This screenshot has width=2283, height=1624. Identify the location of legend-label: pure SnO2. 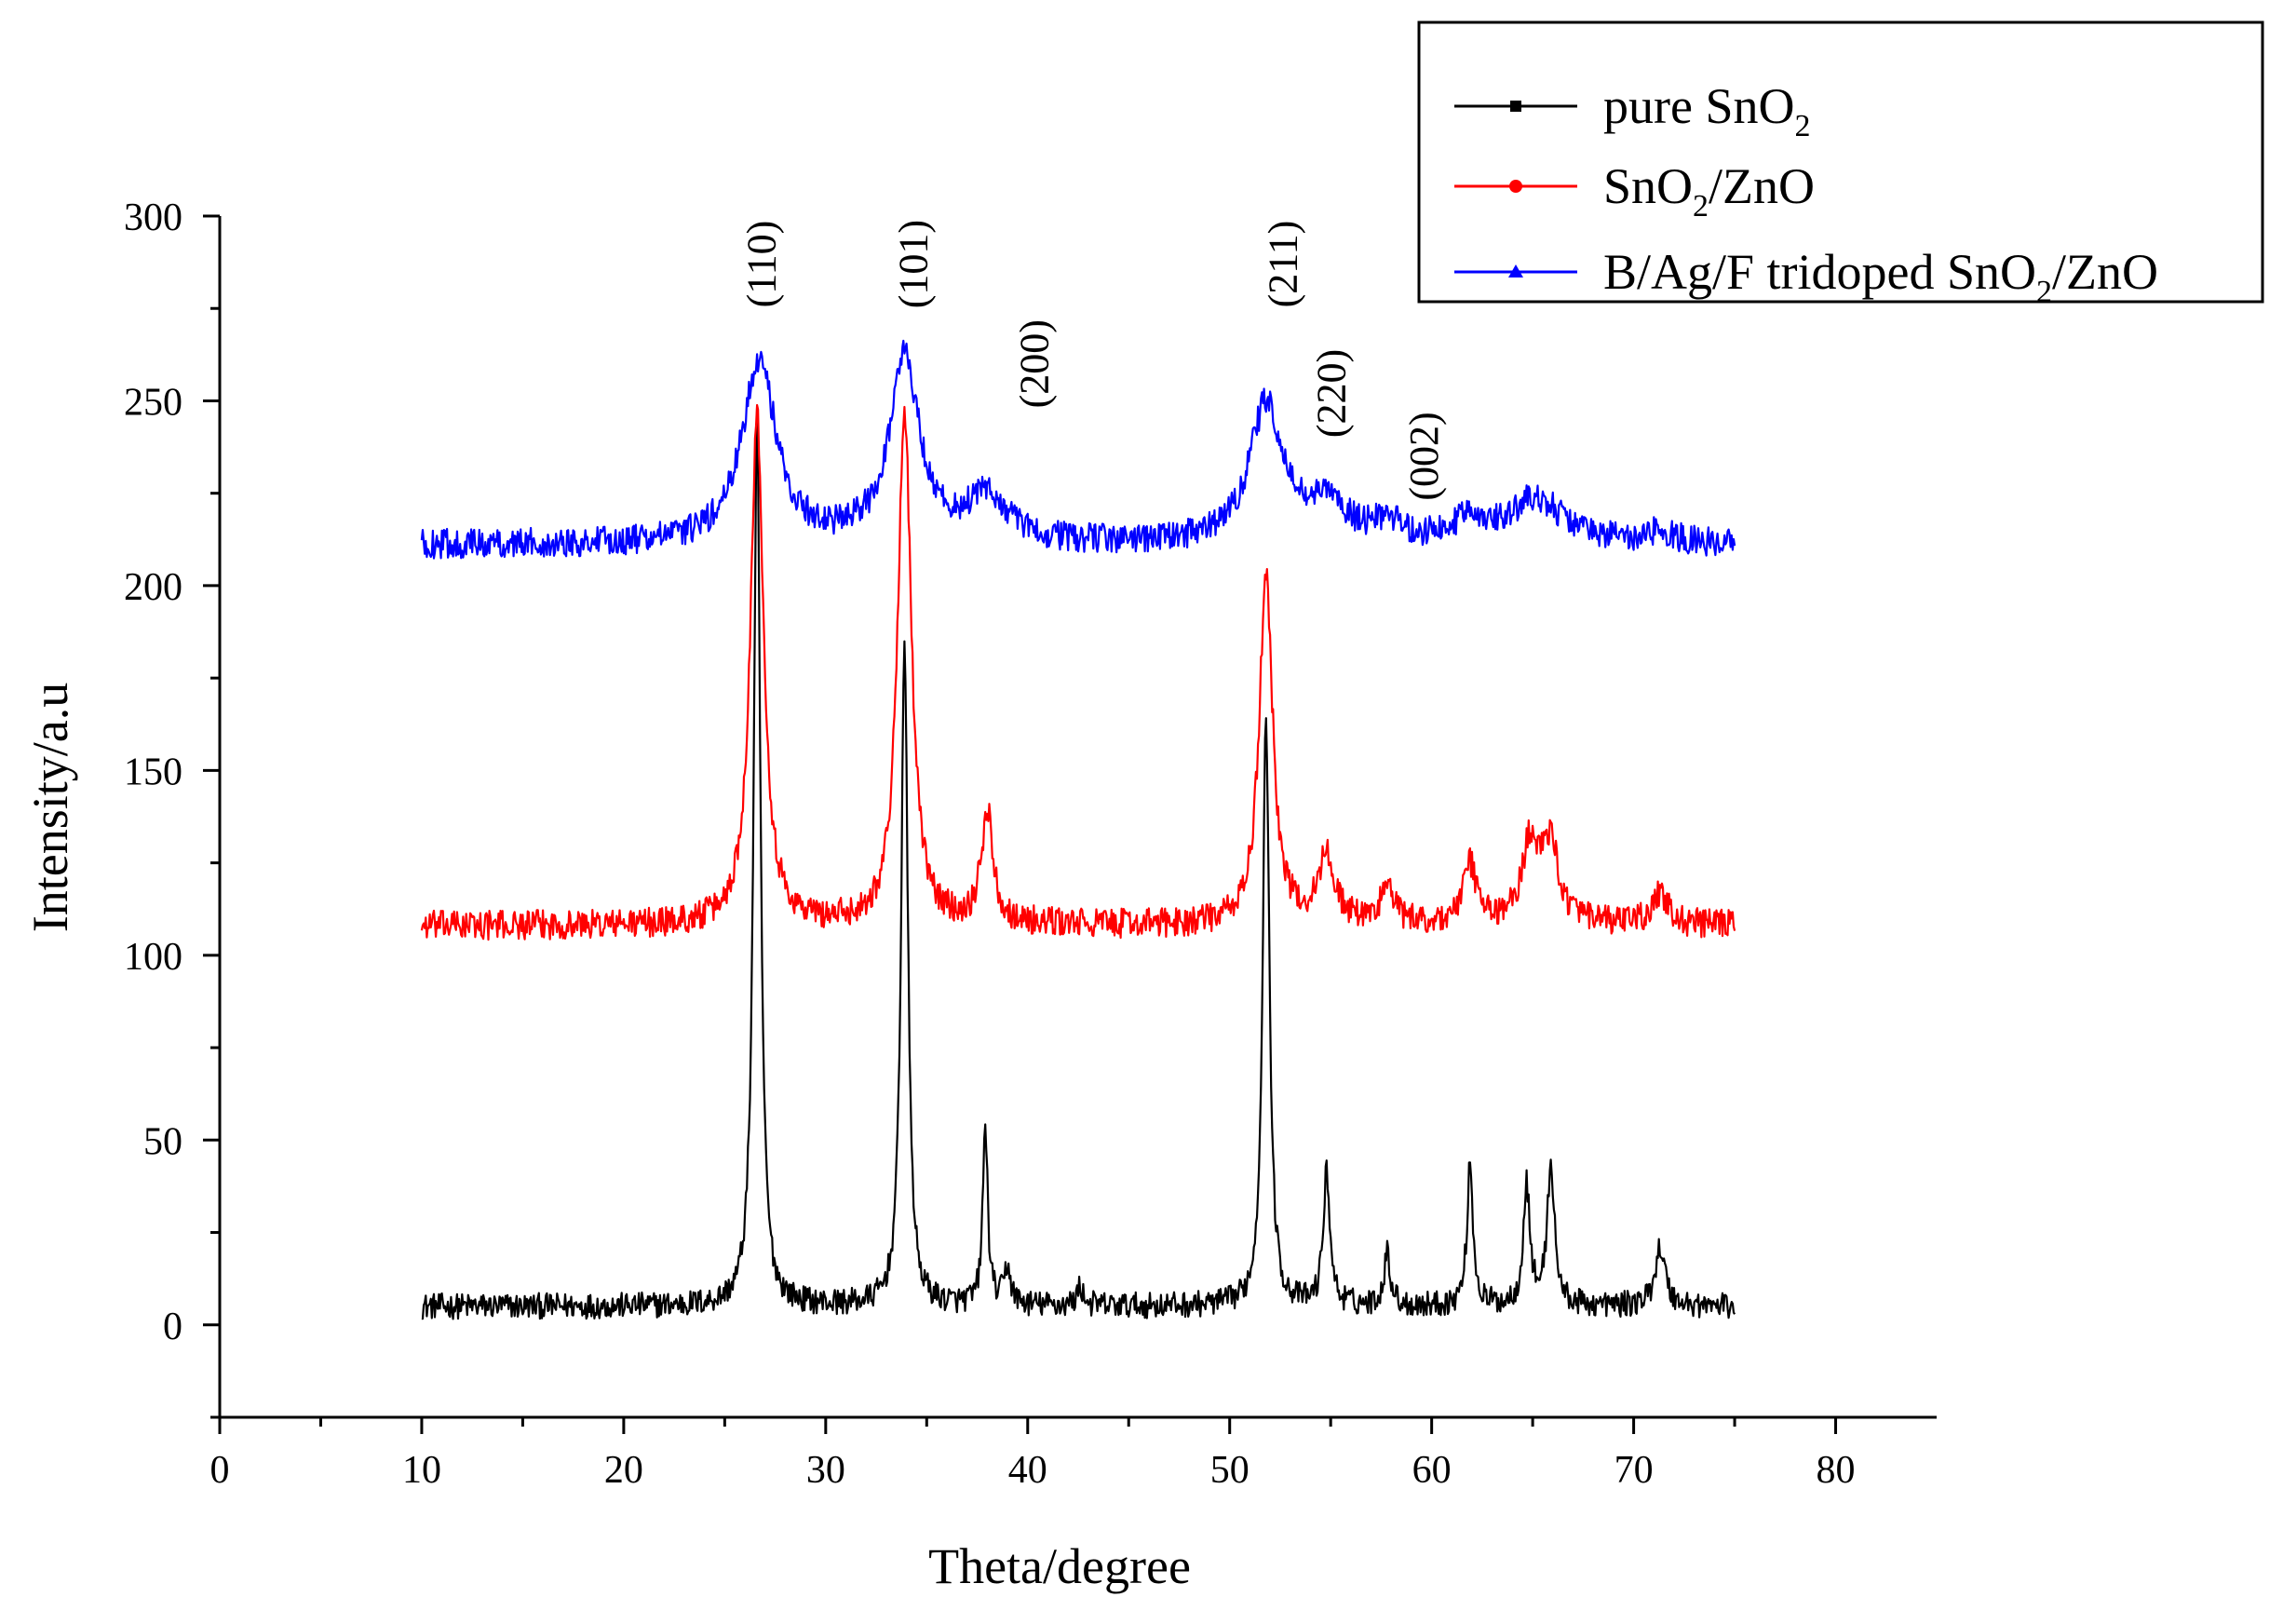
(1706, 110).